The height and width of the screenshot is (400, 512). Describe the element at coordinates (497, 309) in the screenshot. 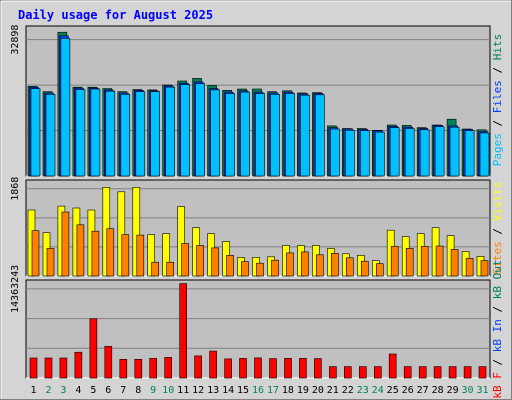

I see `right-label-bottom-part: /` at that location.